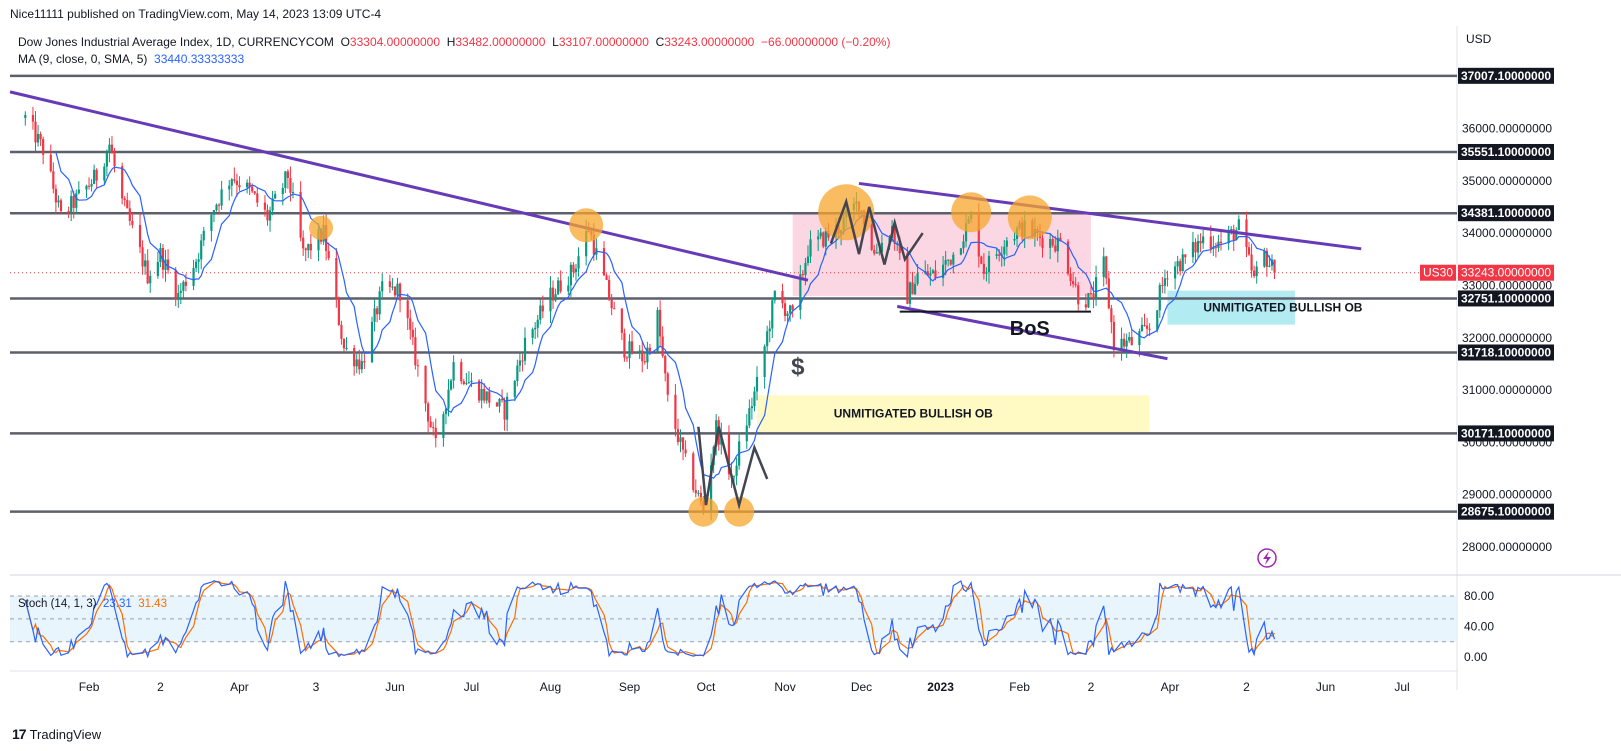 This screenshot has width=1621, height=751. What do you see at coordinates (1506, 298) in the screenshot?
I see `level-price-label: 32751.10000000` at bounding box center [1506, 298].